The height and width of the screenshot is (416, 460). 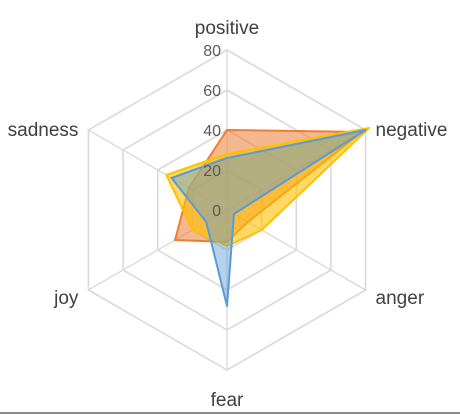 I want to click on bottom-border, so click(x=230, y=413).